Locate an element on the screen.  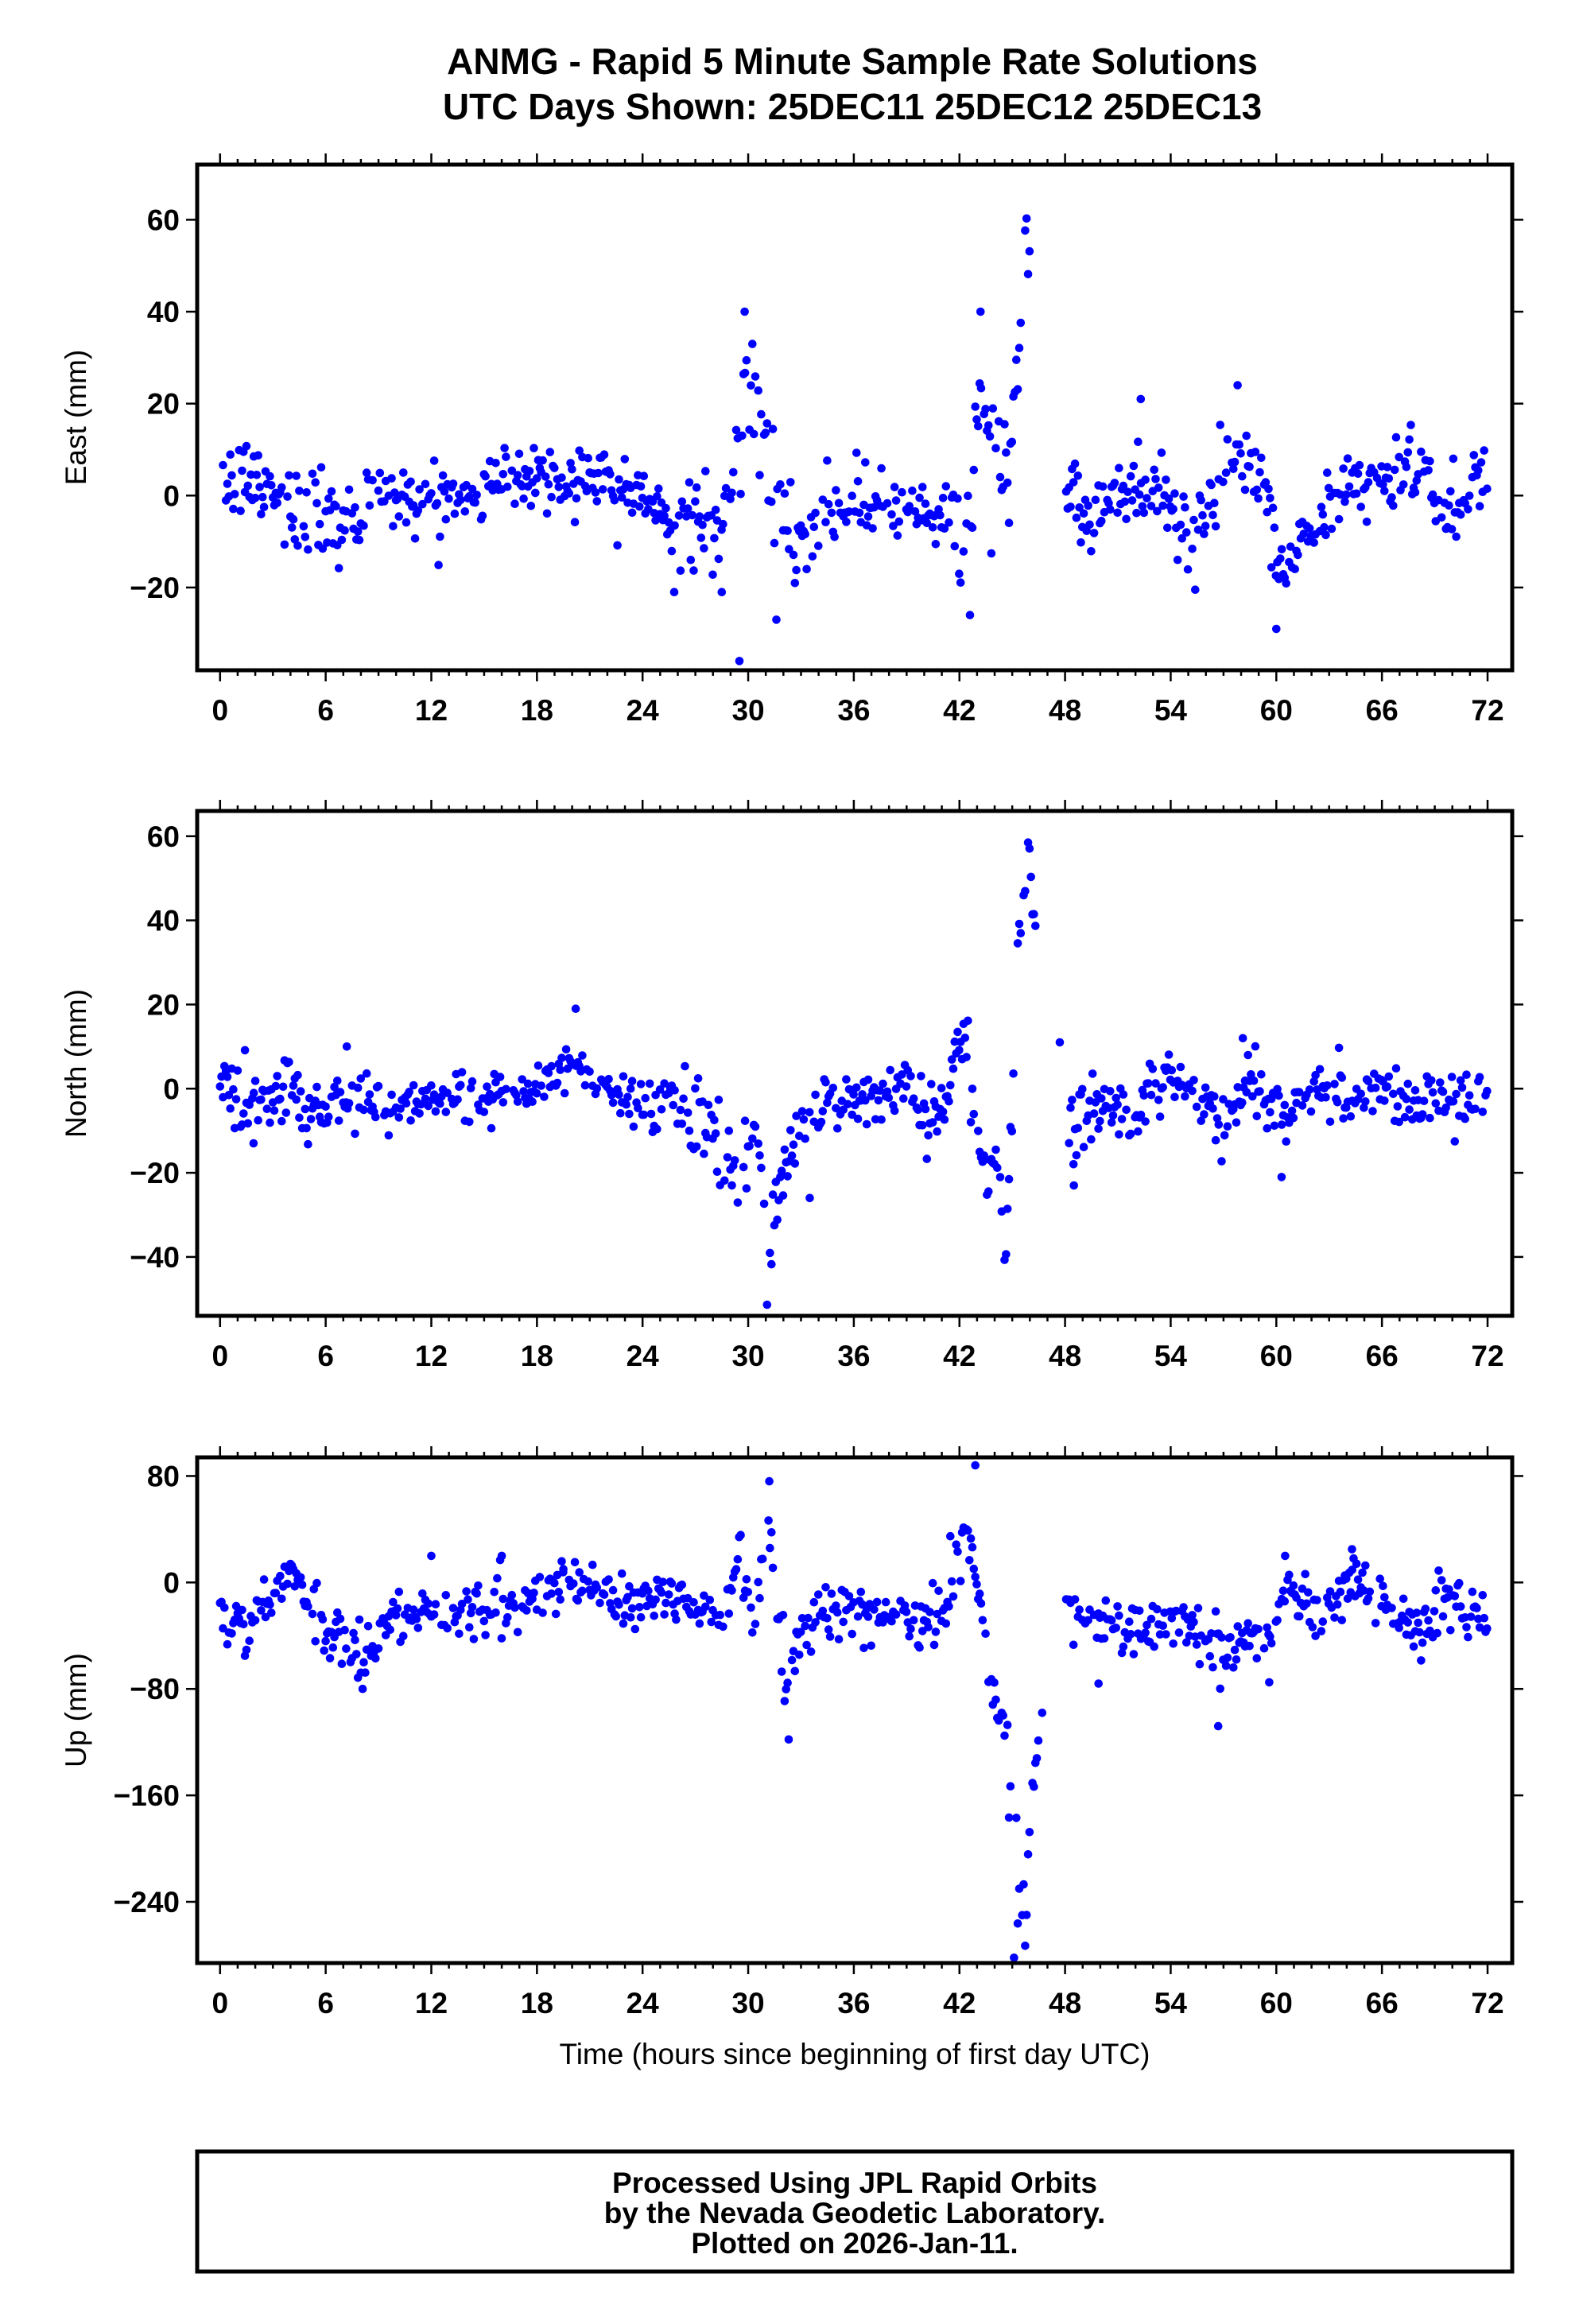
up-xtick-label: 42 is located at coordinates (959, 2003).